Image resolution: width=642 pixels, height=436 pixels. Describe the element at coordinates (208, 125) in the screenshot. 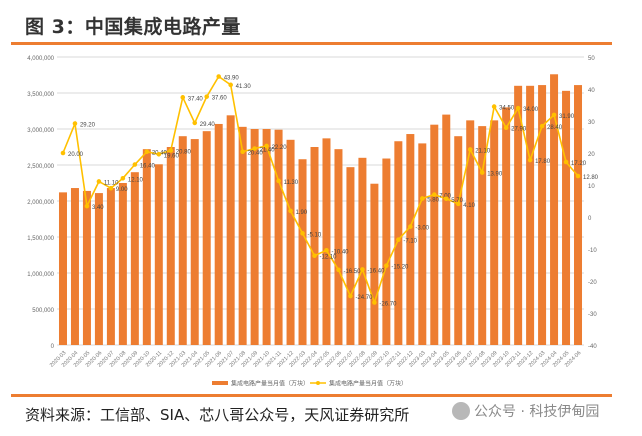

I see `data-label: 29.40` at that location.